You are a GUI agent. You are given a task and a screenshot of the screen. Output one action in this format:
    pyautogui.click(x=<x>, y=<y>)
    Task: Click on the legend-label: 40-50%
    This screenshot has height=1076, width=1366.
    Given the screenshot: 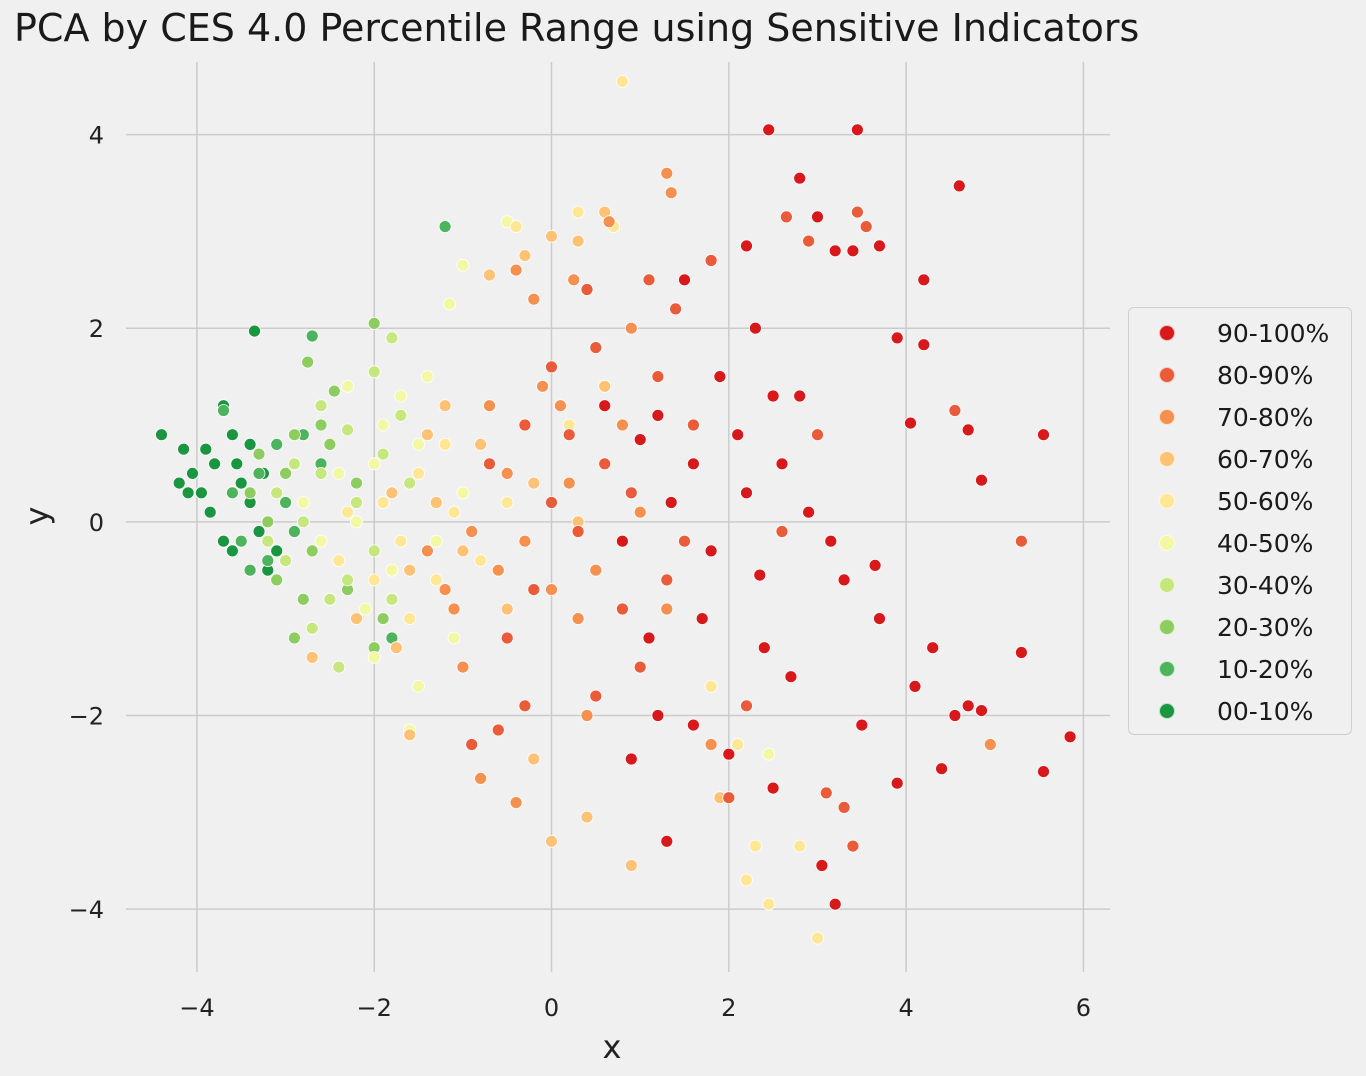 What is the action you would take?
    pyautogui.click(x=1265, y=543)
    